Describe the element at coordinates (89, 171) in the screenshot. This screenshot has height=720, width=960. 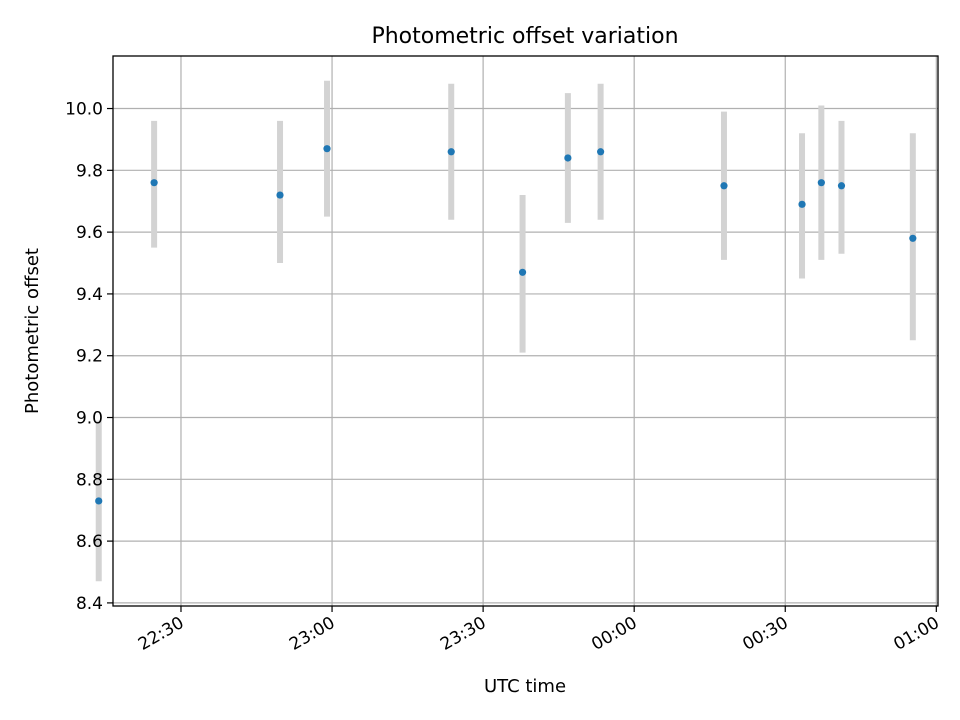
I see `y-tick-label: 9.8` at that location.